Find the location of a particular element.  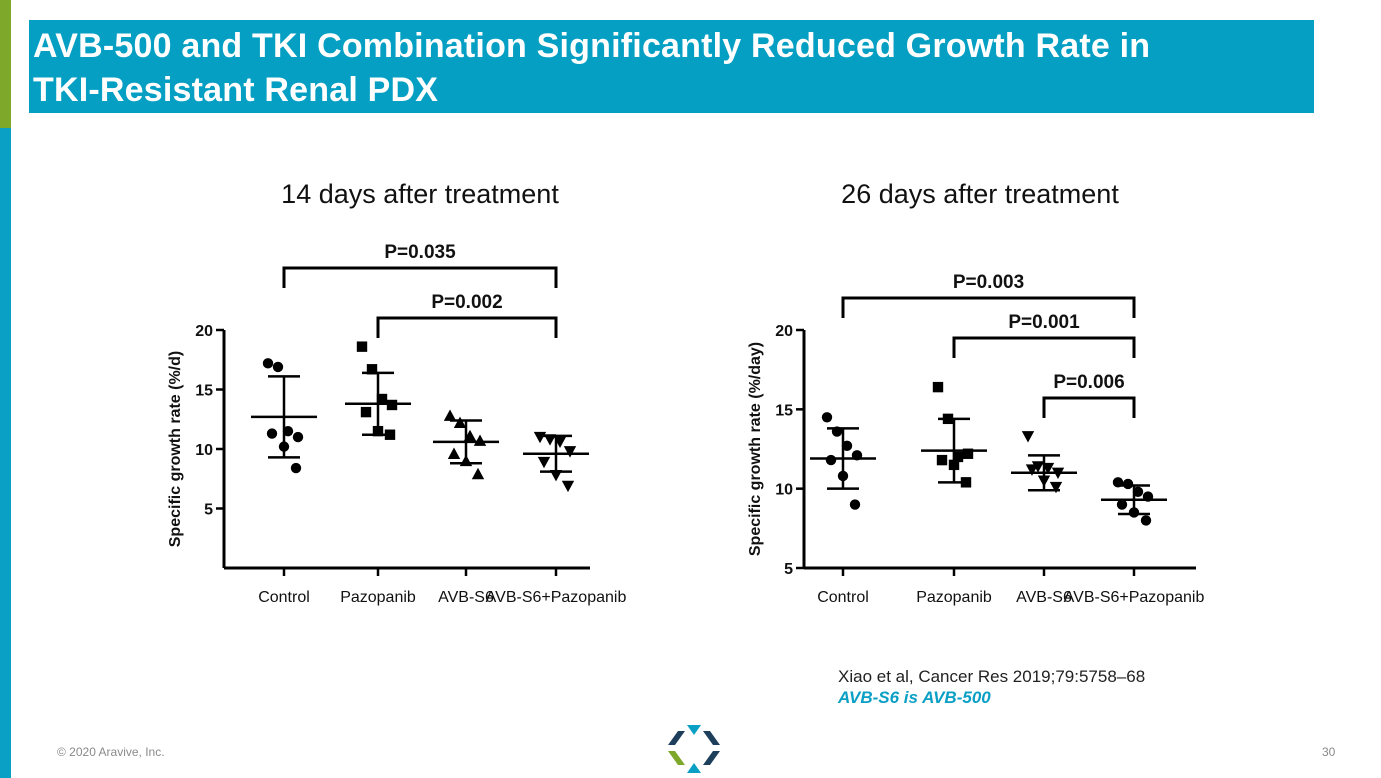

copyright-text: © 2020 Aravive, Inc. is located at coordinates (111, 752).